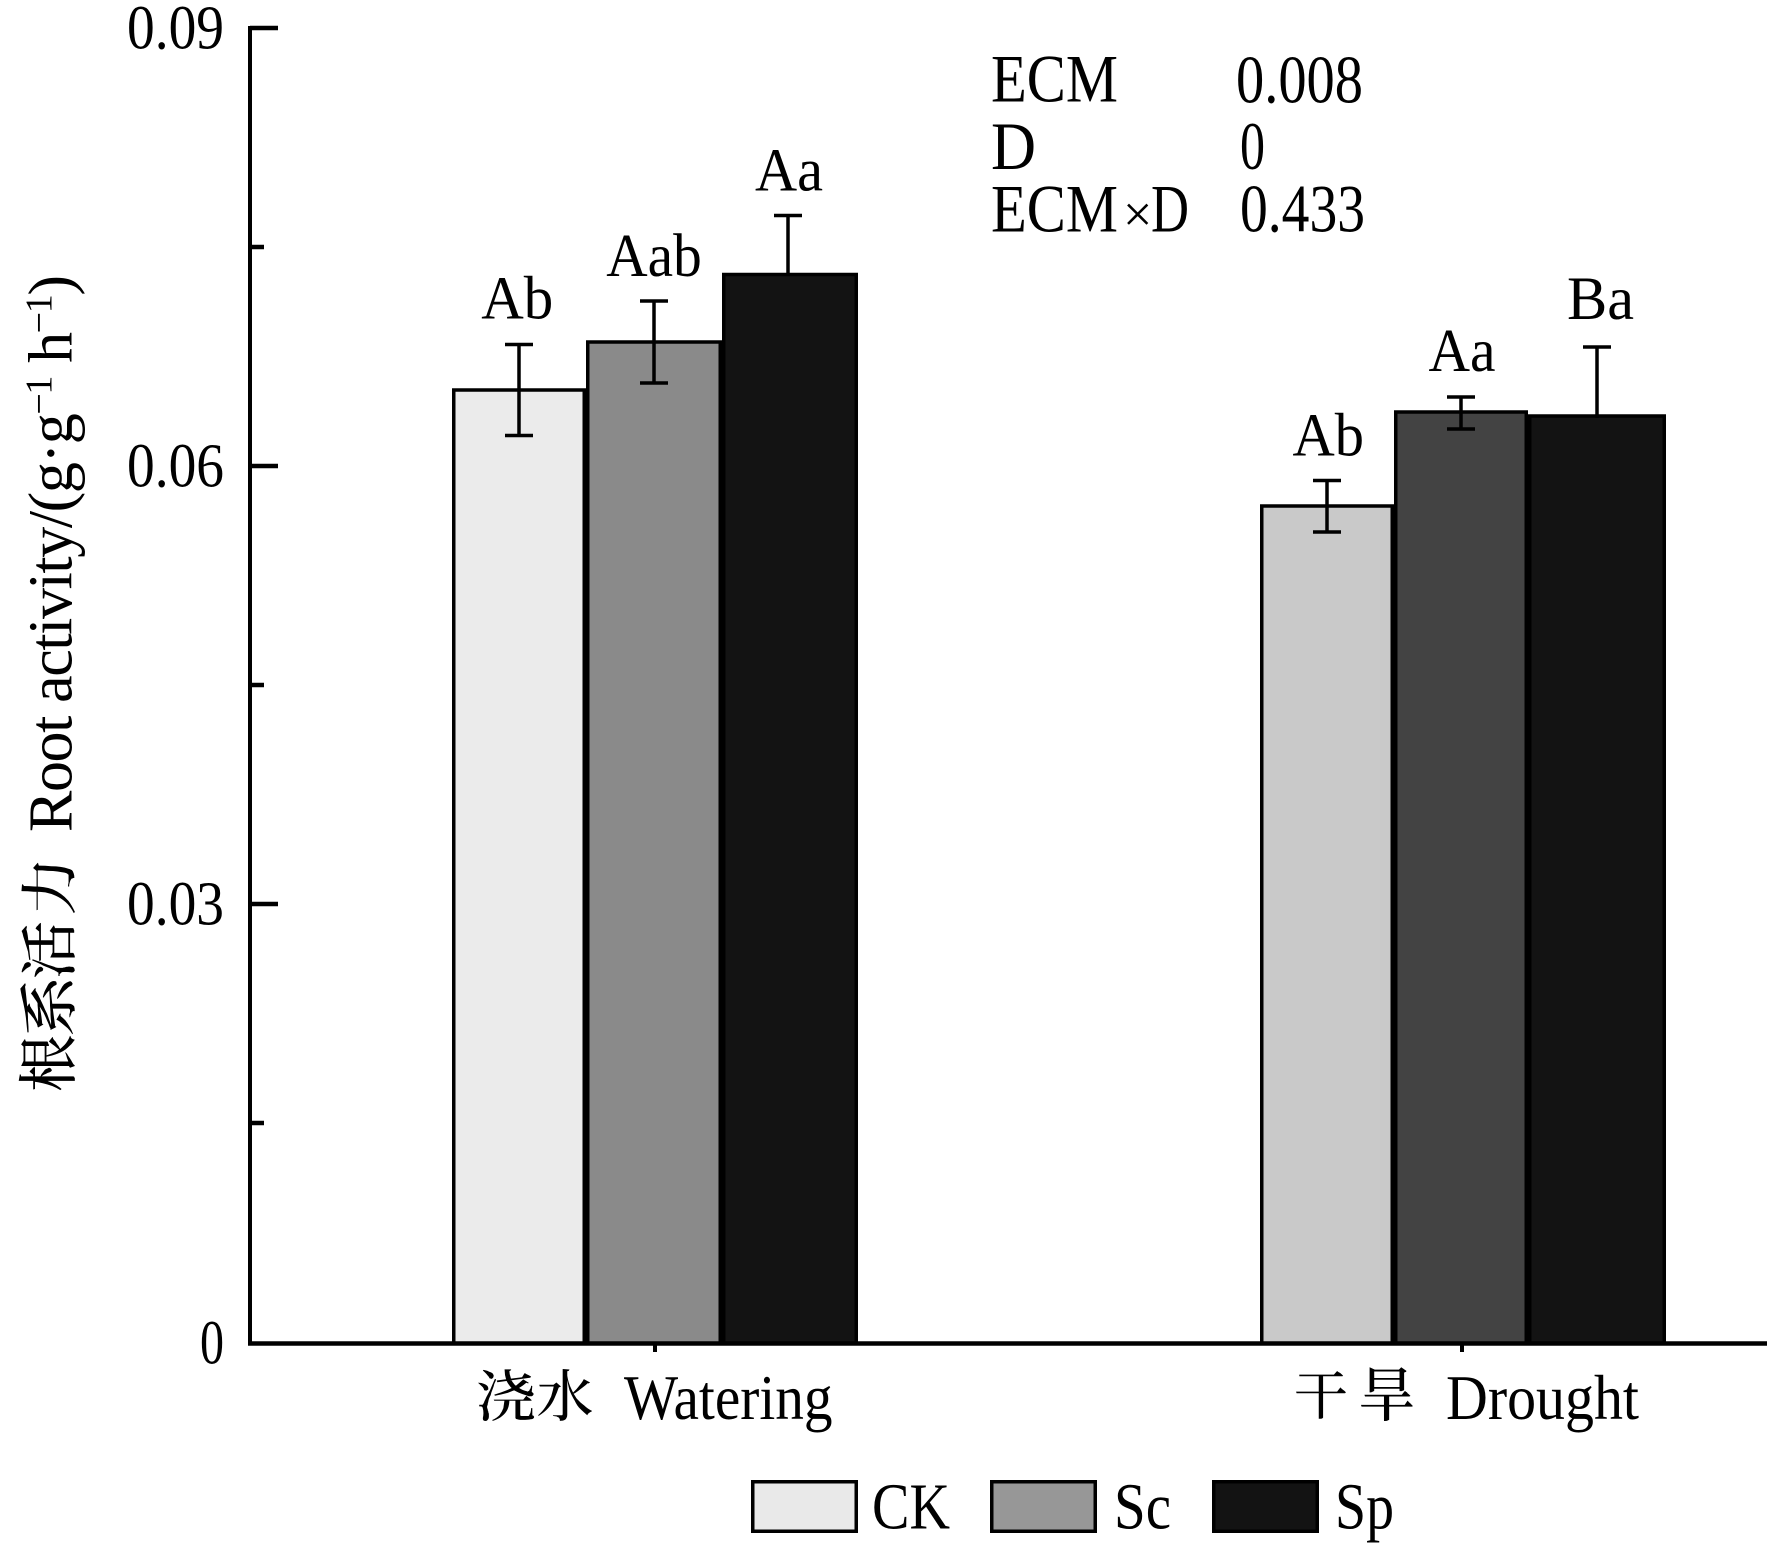 This screenshot has width=1767, height=1545. What do you see at coordinates (1142, 1507) in the screenshot?
I see `svg-text: Sc` at bounding box center [1142, 1507].